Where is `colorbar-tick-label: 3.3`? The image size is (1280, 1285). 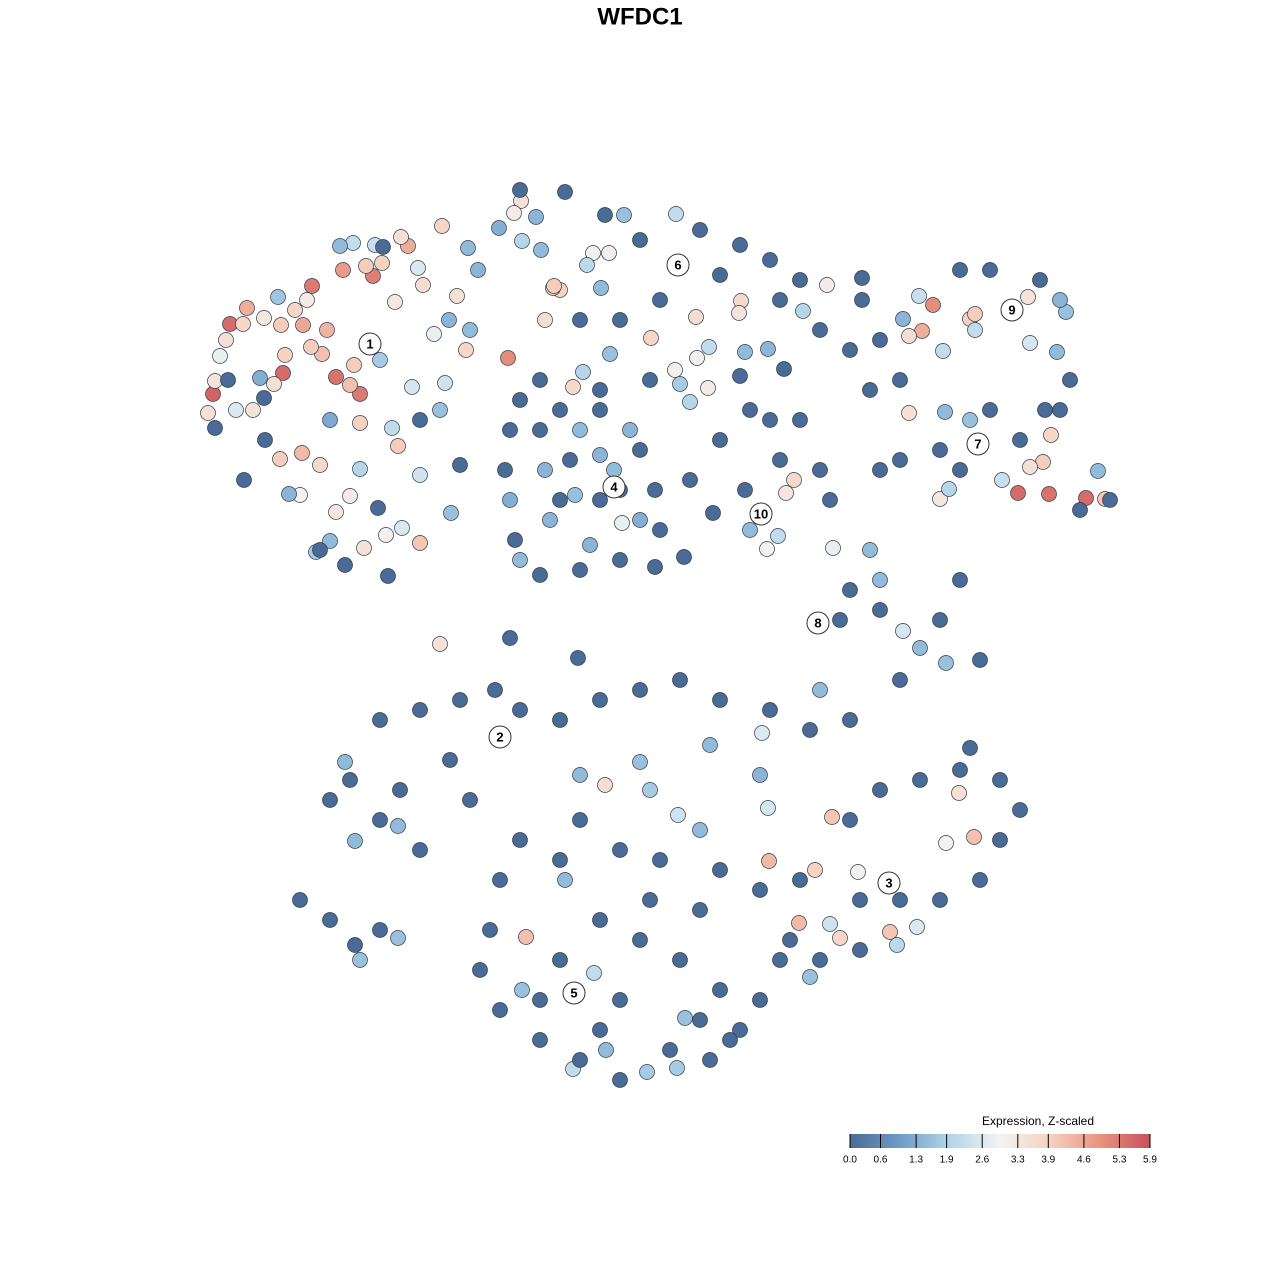
colorbar-tick-label: 3.3 is located at coordinates (1018, 1160).